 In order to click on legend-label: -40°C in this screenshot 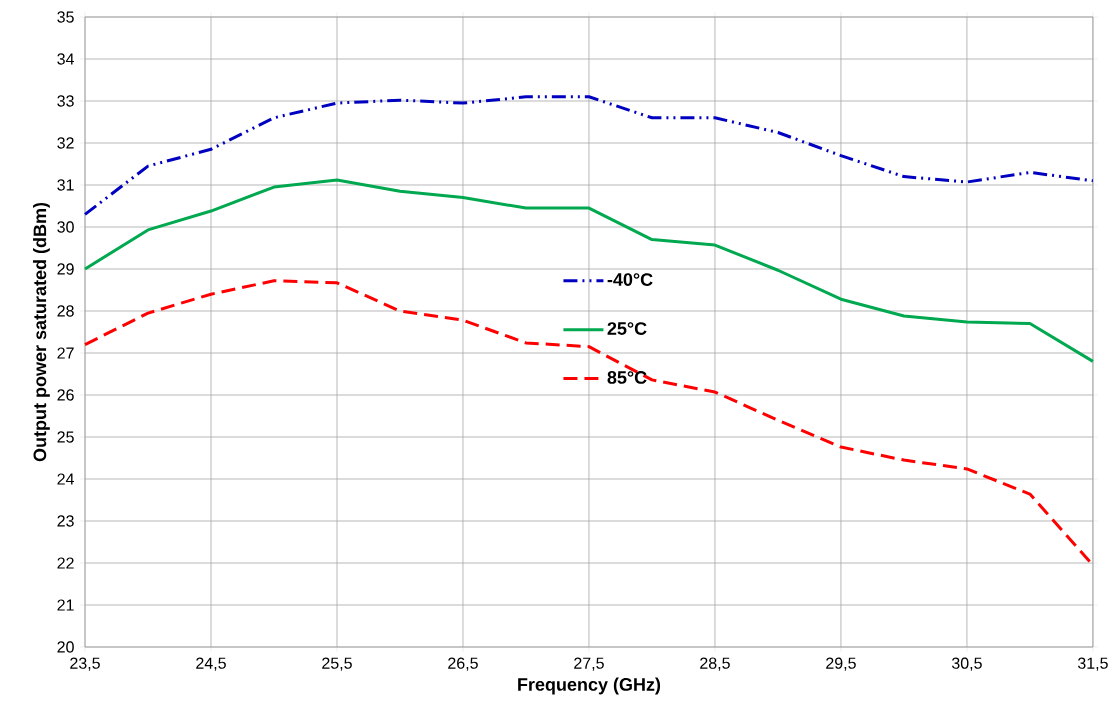, I will do `click(630, 279)`.